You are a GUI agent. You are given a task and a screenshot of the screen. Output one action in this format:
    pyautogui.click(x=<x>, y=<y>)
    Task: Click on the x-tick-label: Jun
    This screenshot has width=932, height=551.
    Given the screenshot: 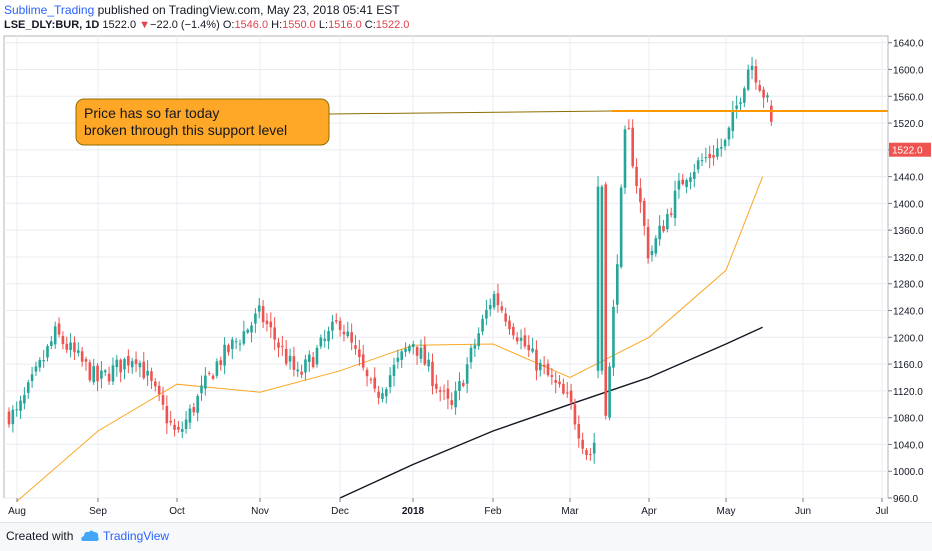 What is the action you would take?
    pyautogui.click(x=803, y=511)
    